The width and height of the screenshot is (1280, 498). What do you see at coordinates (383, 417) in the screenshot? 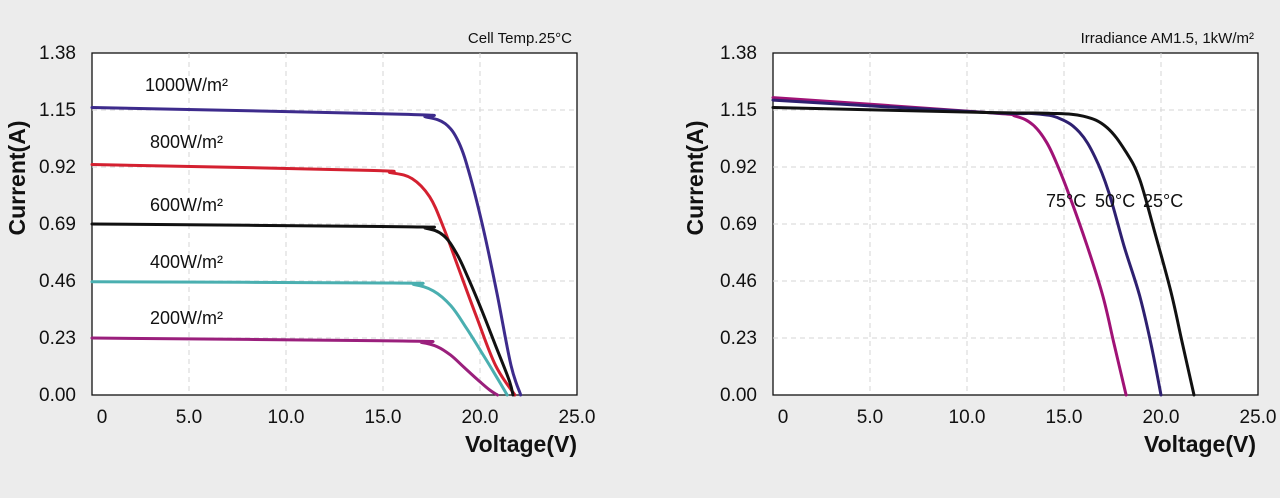
I see `x-tick-left-3: 15.0` at bounding box center [383, 417].